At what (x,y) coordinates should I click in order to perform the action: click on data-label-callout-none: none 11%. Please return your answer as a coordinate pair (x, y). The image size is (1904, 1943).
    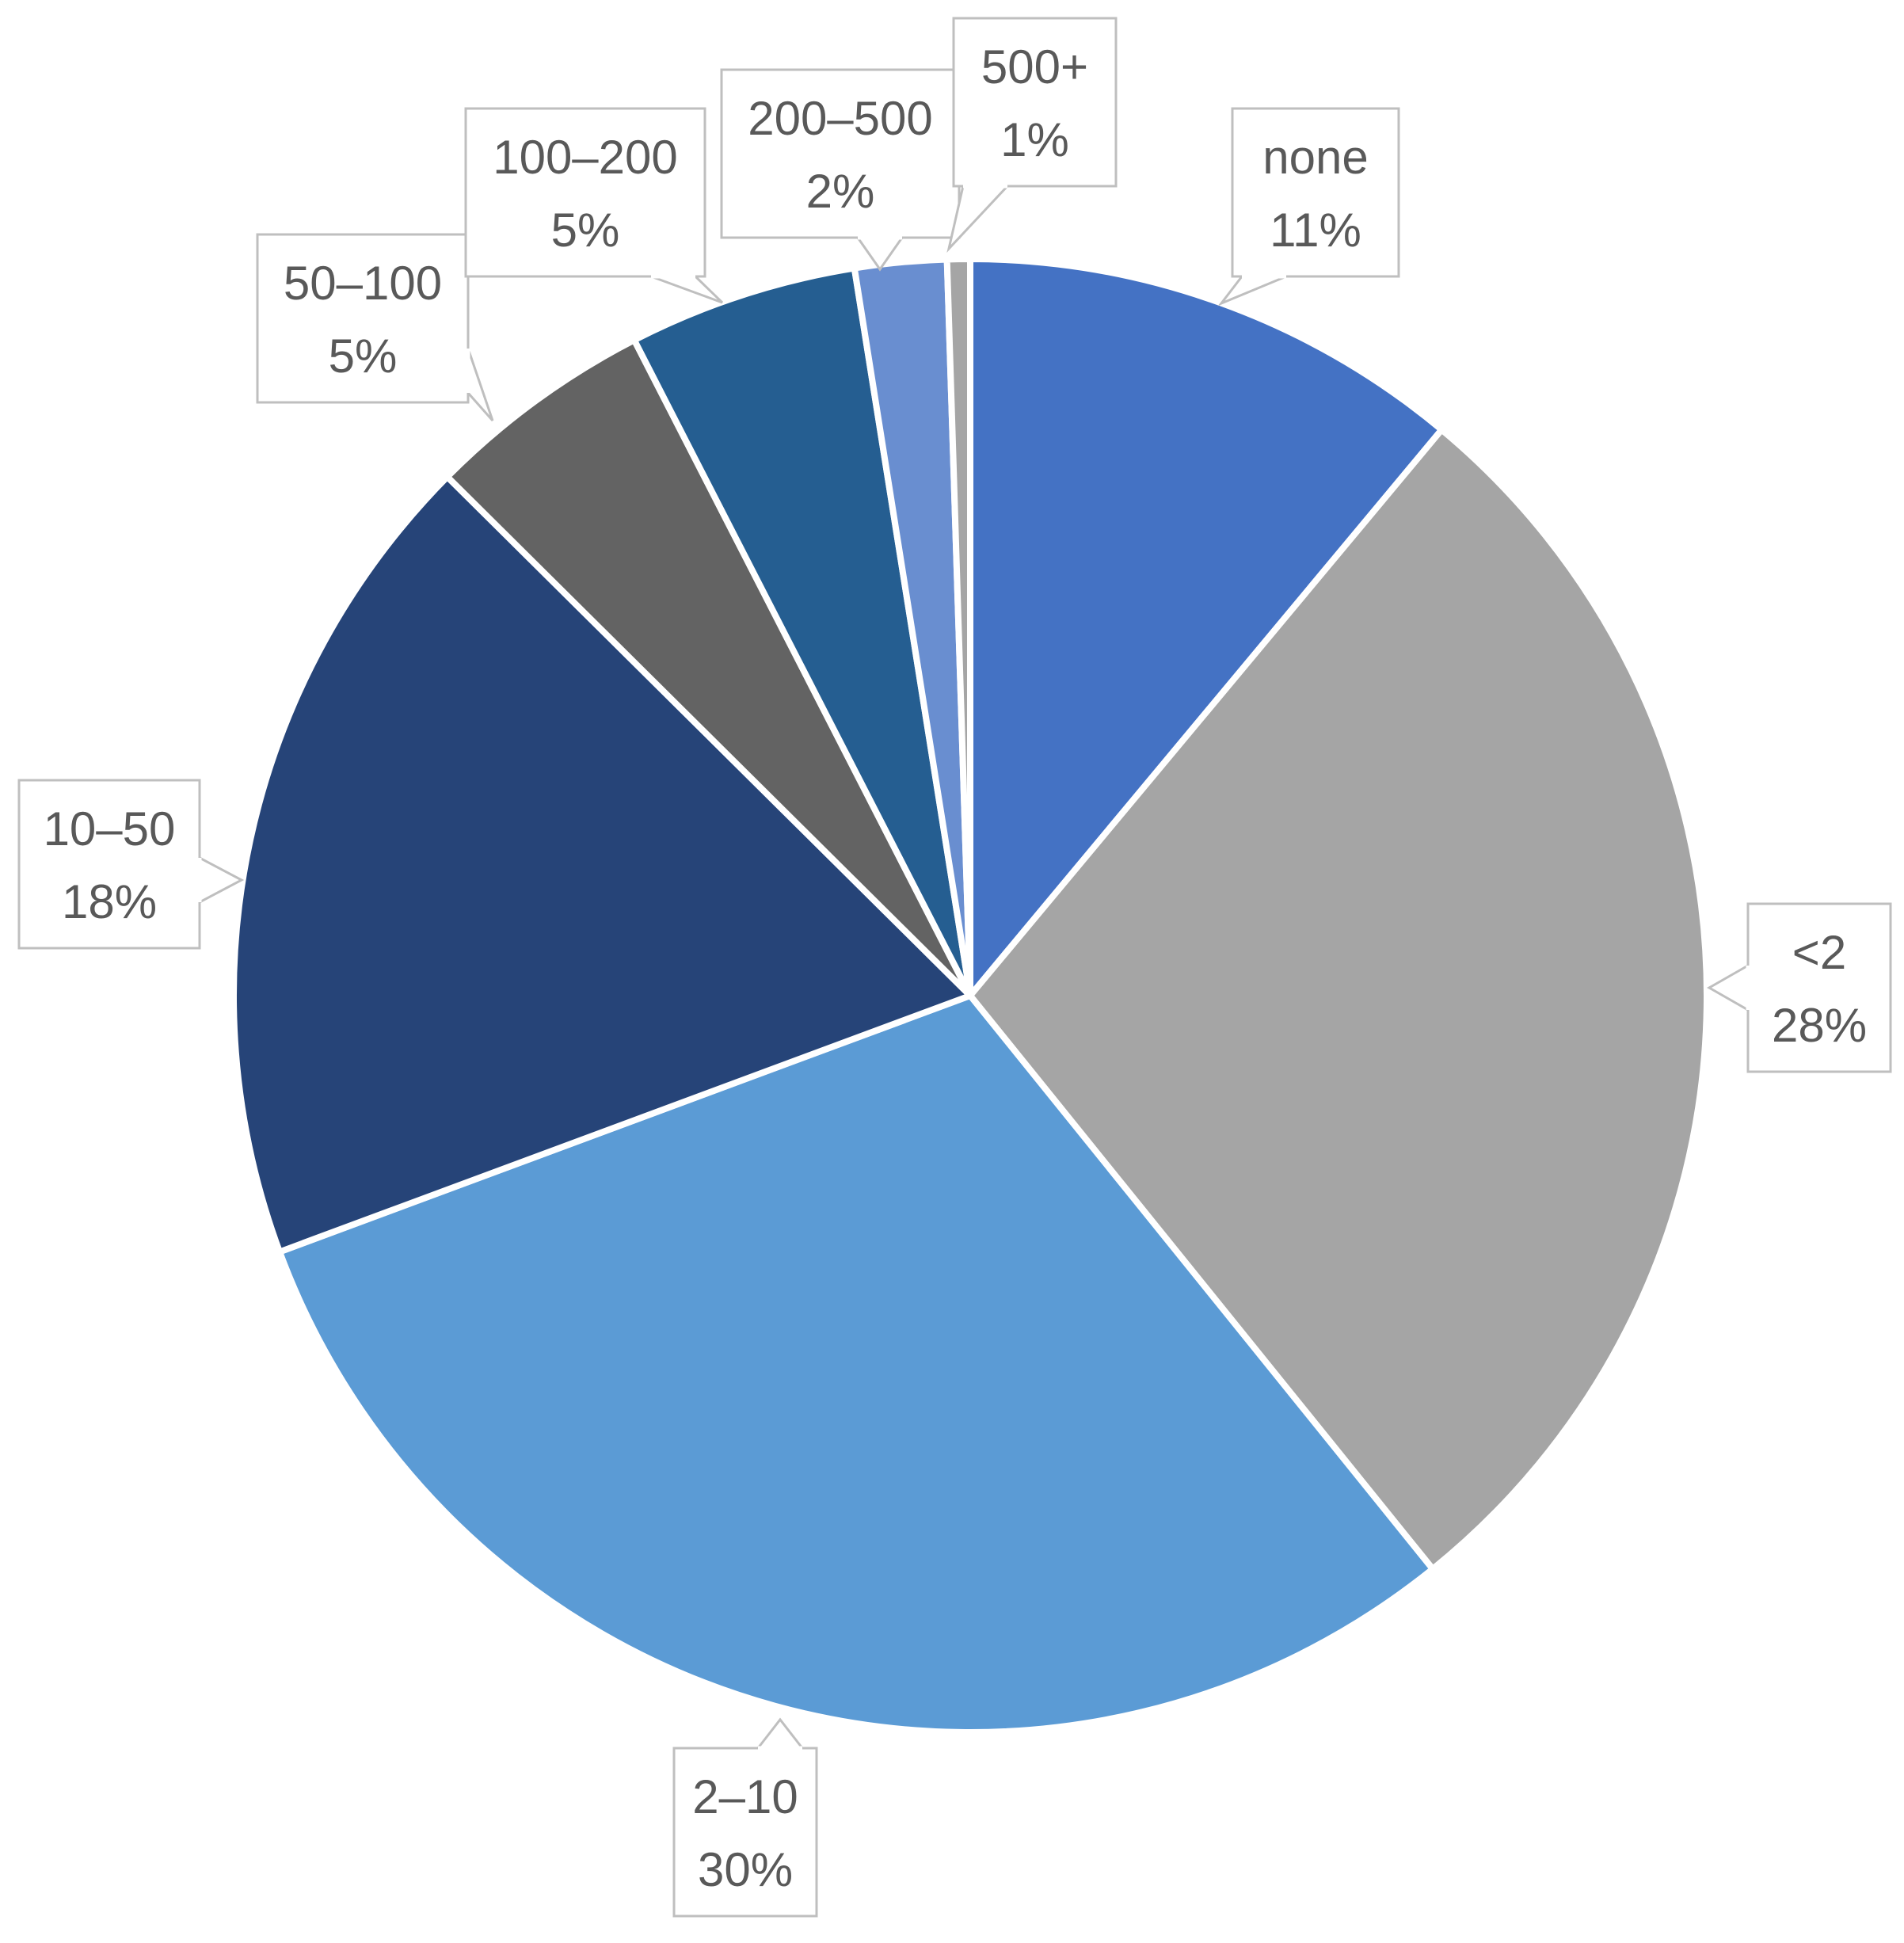
    Looking at the image, I should click on (1308, 207).